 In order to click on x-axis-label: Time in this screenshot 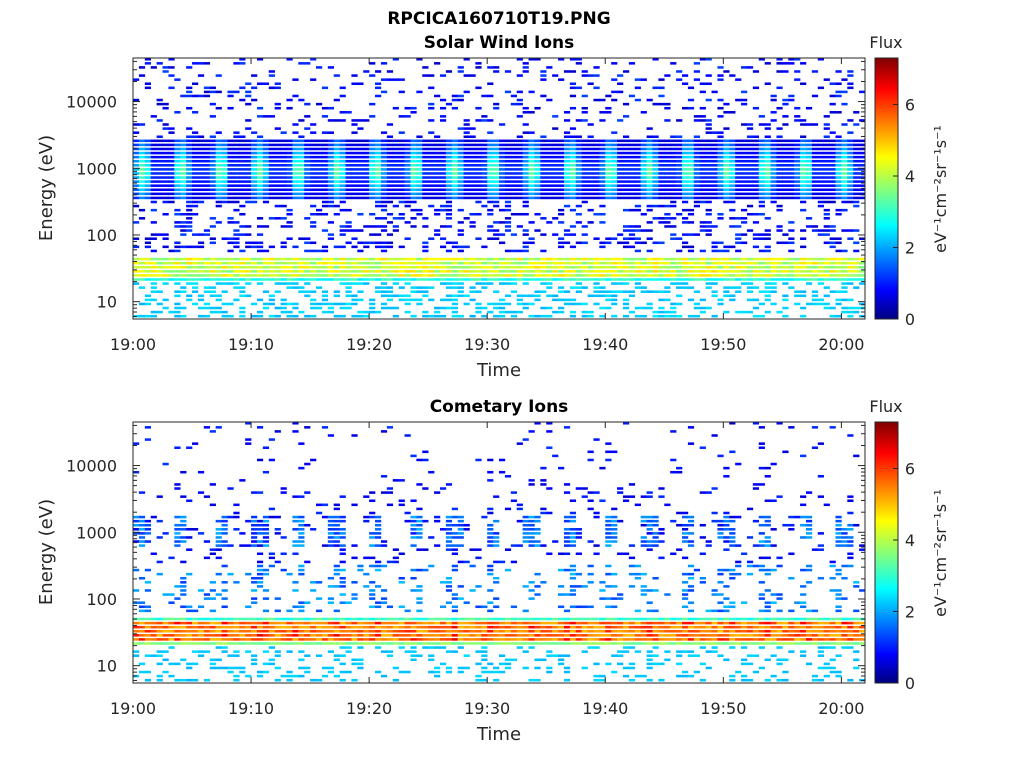, I will do `click(498, 370)`.